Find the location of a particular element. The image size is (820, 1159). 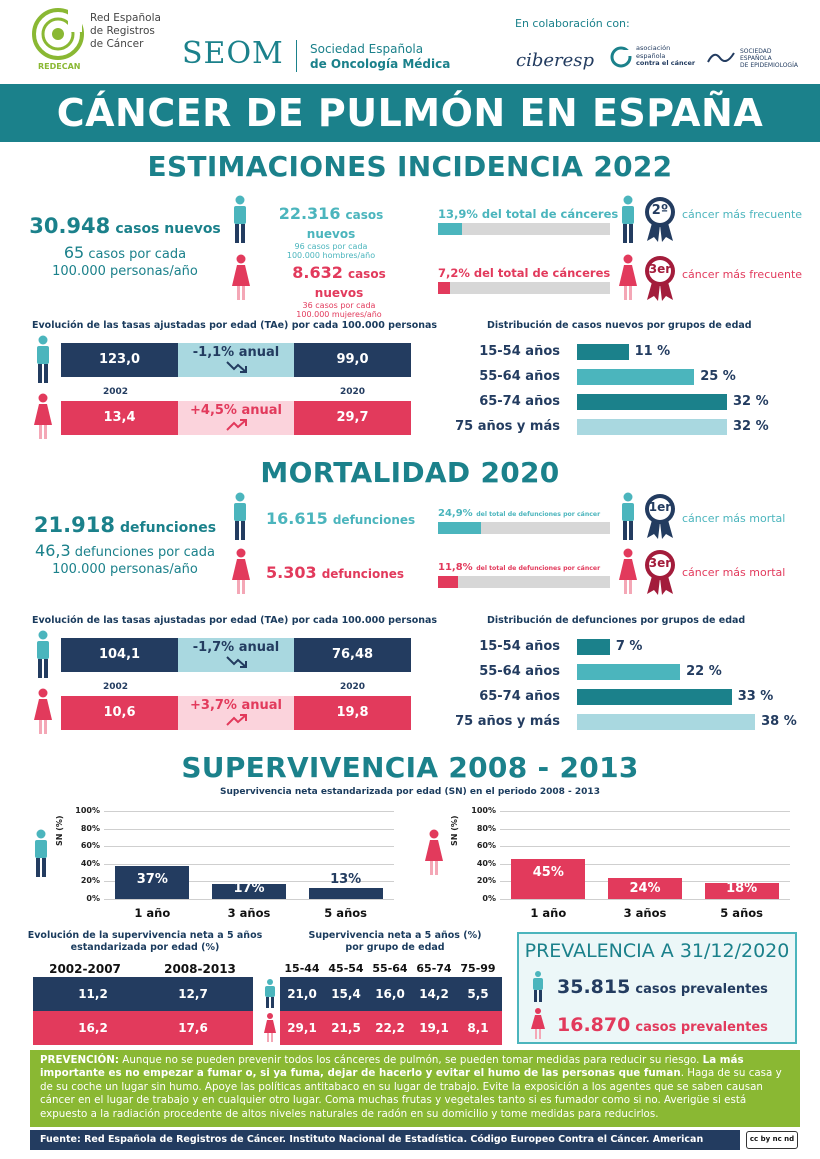

evol-row-women: 16,2 17,6 is located at coordinates (143, 1028).